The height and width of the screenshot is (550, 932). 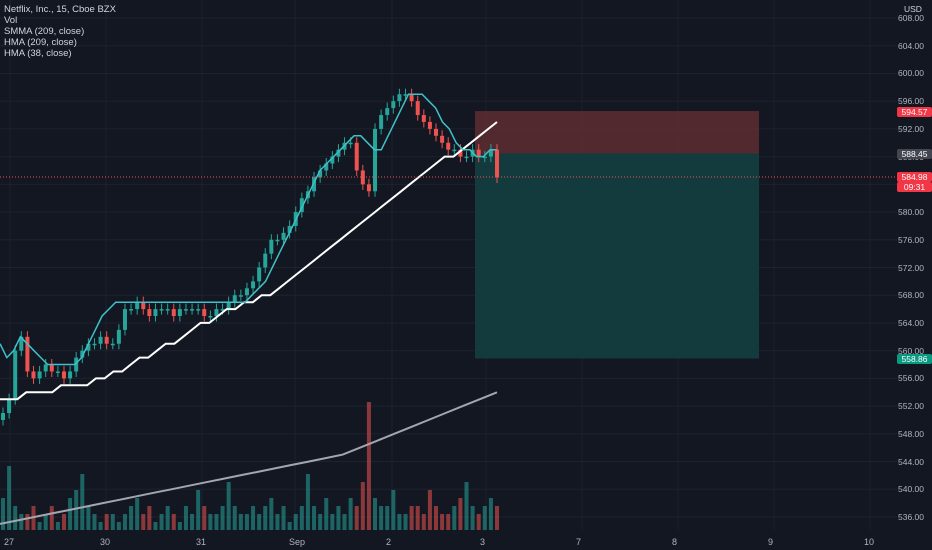 What do you see at coordinates (914, 187) in the screenshot?
I see `countdown-label: 09:31` at bounding box center [914, 187].